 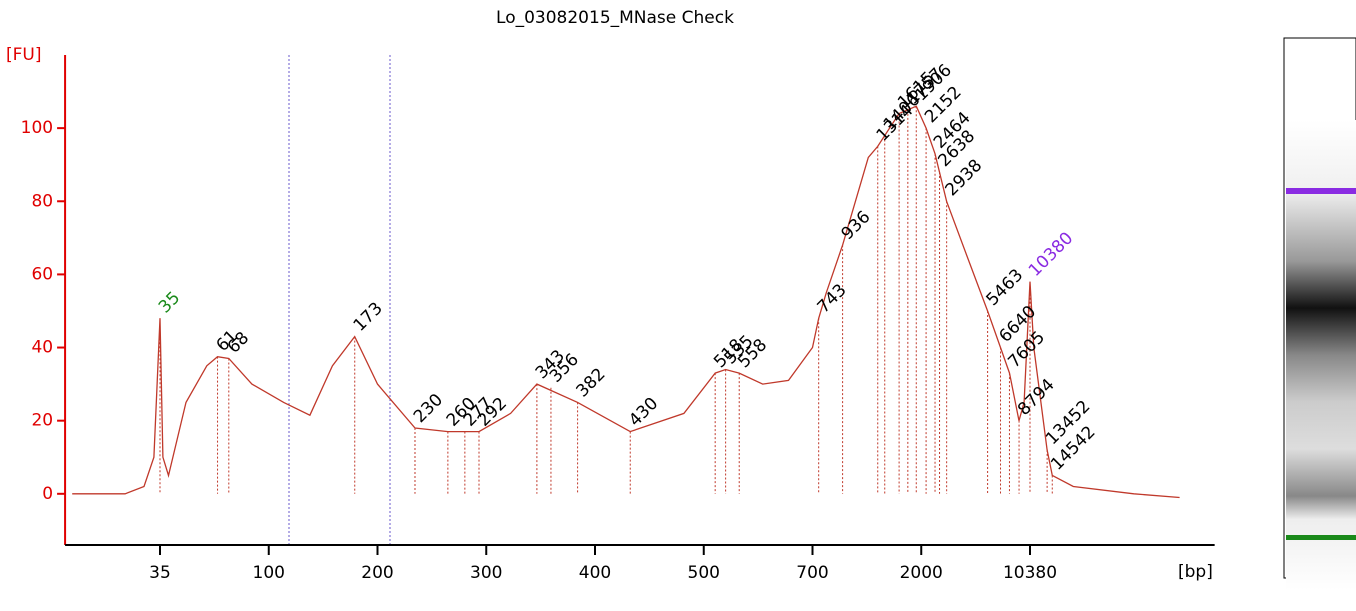 I want to click on x-tick-label: 100, so click(x=269, y=573).